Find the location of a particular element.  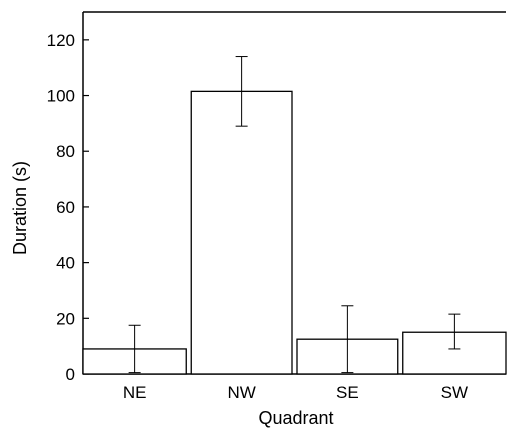

x-tick-label-sw: SW is located at coordinates (454, 392).